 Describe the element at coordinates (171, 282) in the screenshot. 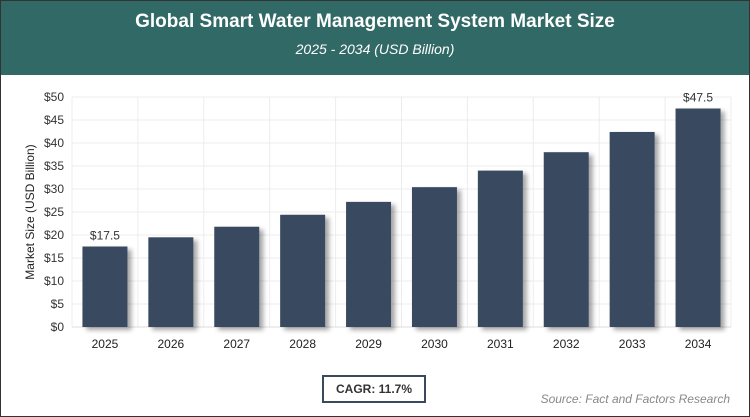

I see `bar-2026` at that location.